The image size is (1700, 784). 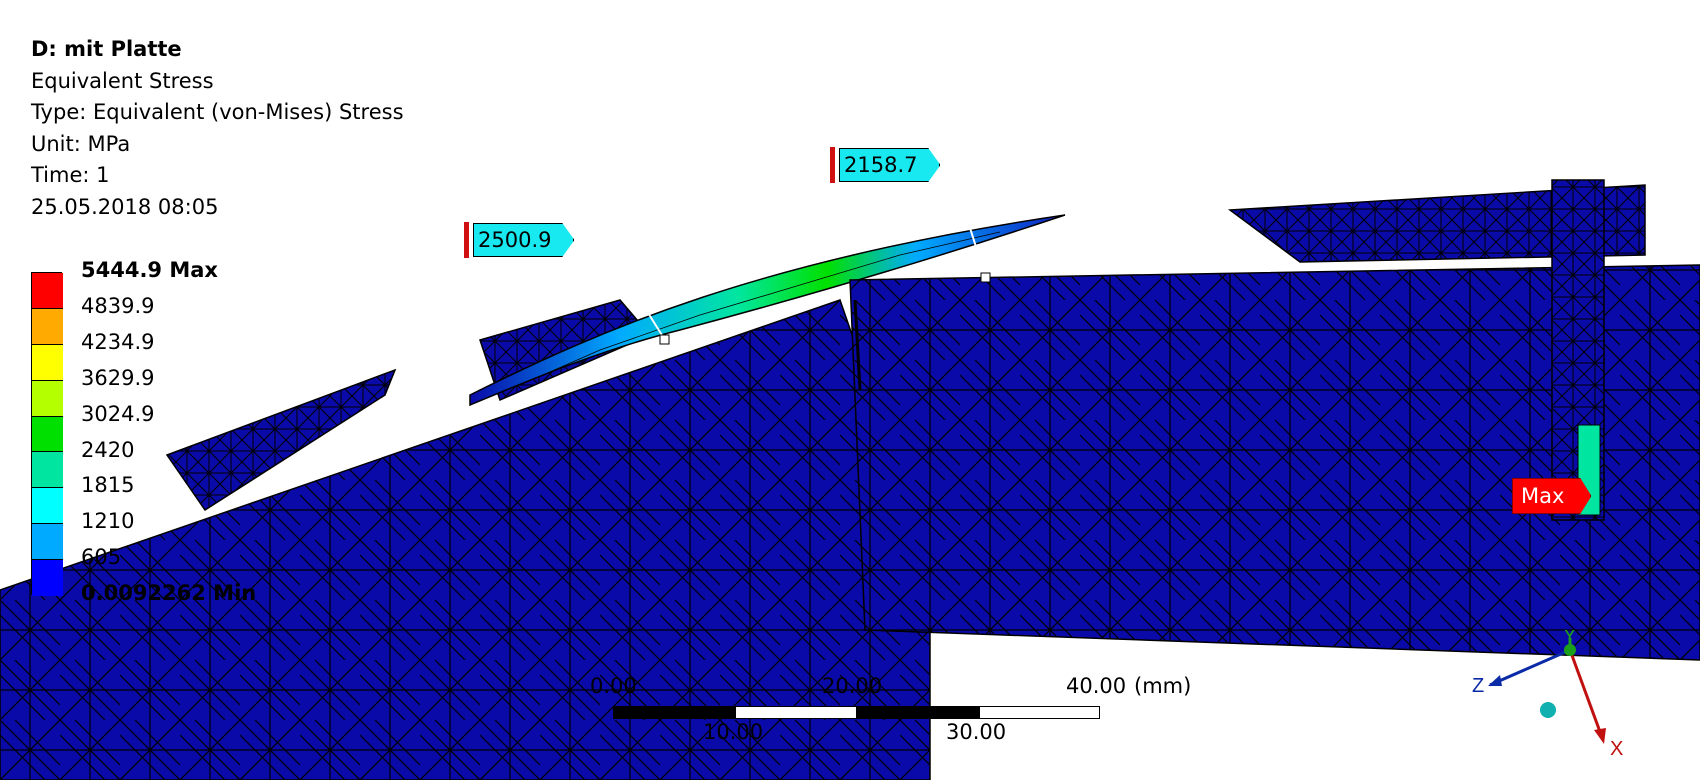 What do you see at coordinates (613, 686) in the screenshot?
I see `scale-label: 0.00` at bounding box center [613, 686].